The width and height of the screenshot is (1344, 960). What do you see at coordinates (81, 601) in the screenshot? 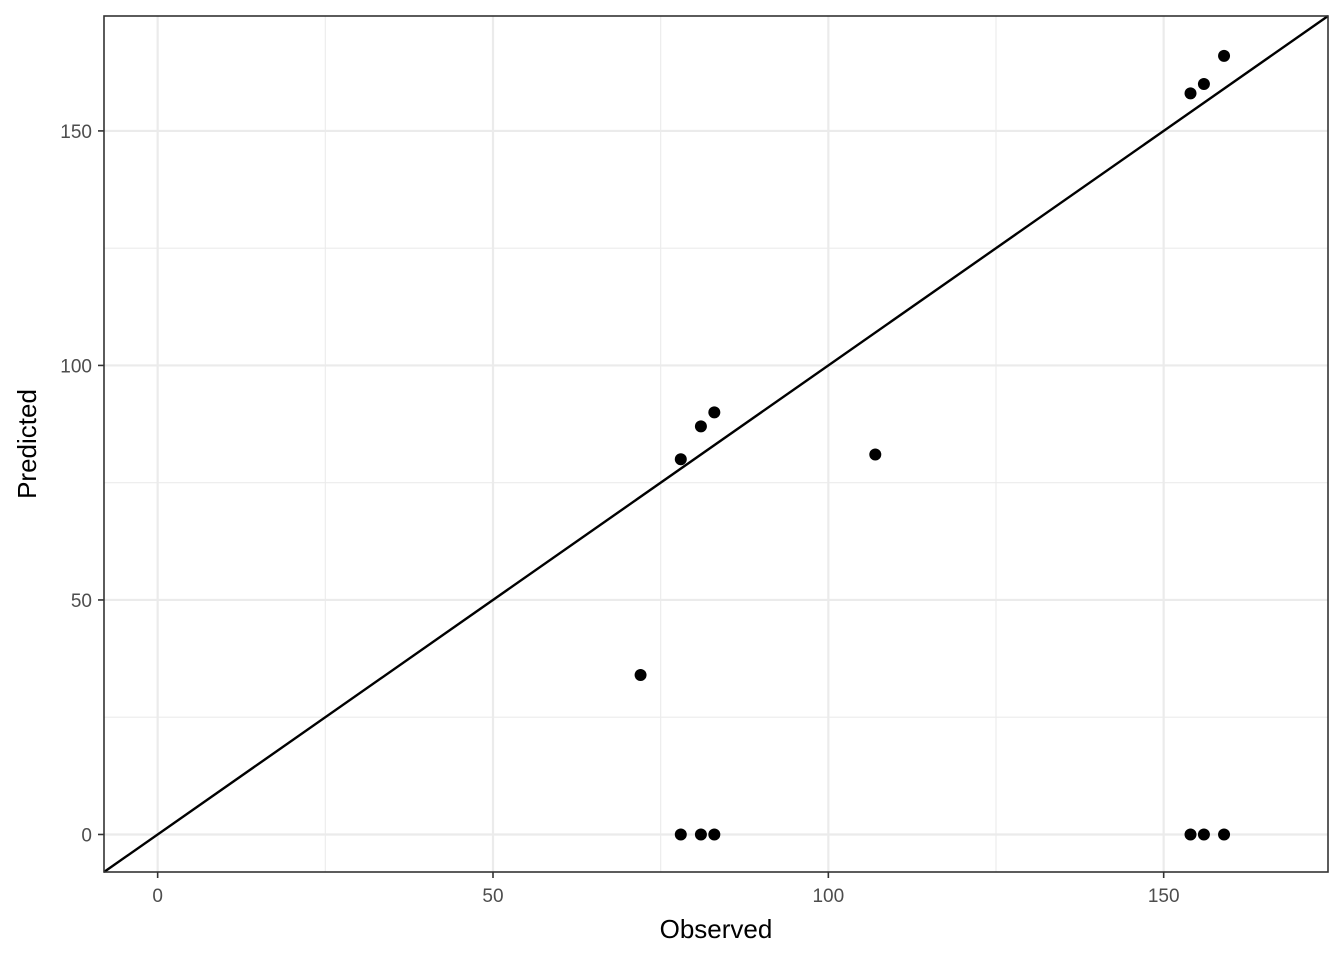
I see `y-tick-label: 50` at bounding box center [81, 601].